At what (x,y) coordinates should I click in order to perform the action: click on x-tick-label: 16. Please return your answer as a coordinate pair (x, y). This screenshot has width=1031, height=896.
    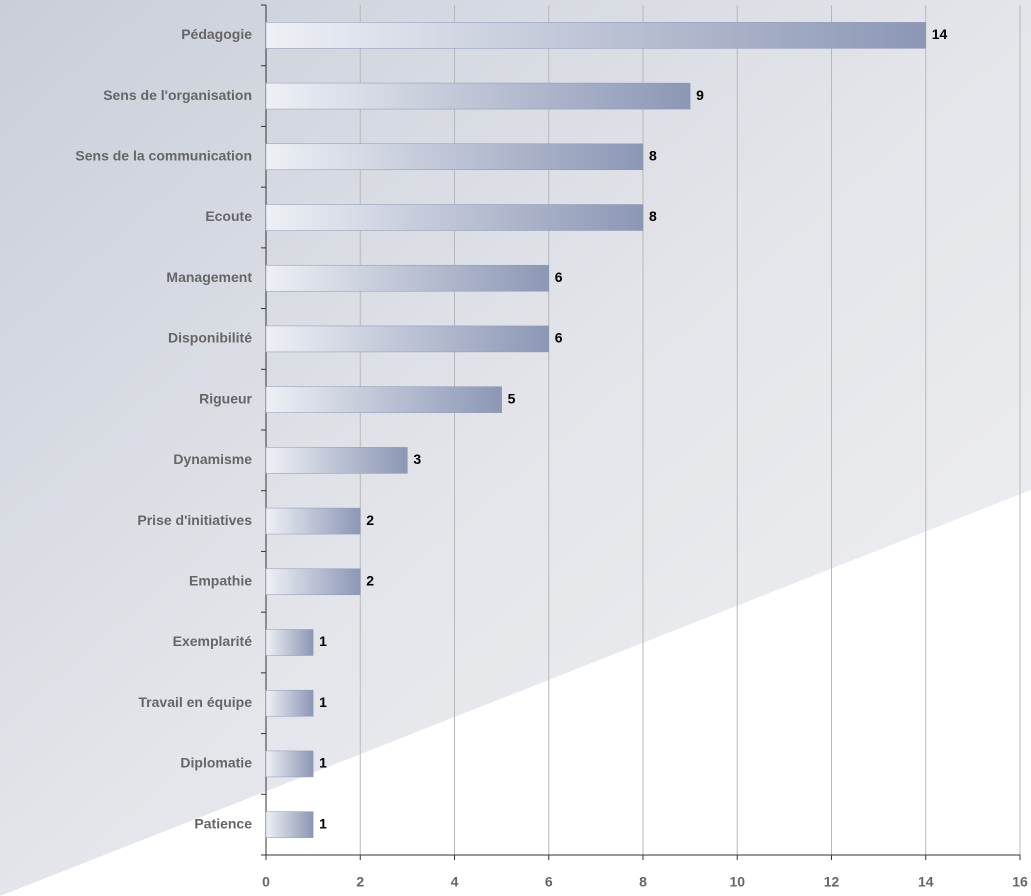
    Looking at the image, I should click on (1020, 882).